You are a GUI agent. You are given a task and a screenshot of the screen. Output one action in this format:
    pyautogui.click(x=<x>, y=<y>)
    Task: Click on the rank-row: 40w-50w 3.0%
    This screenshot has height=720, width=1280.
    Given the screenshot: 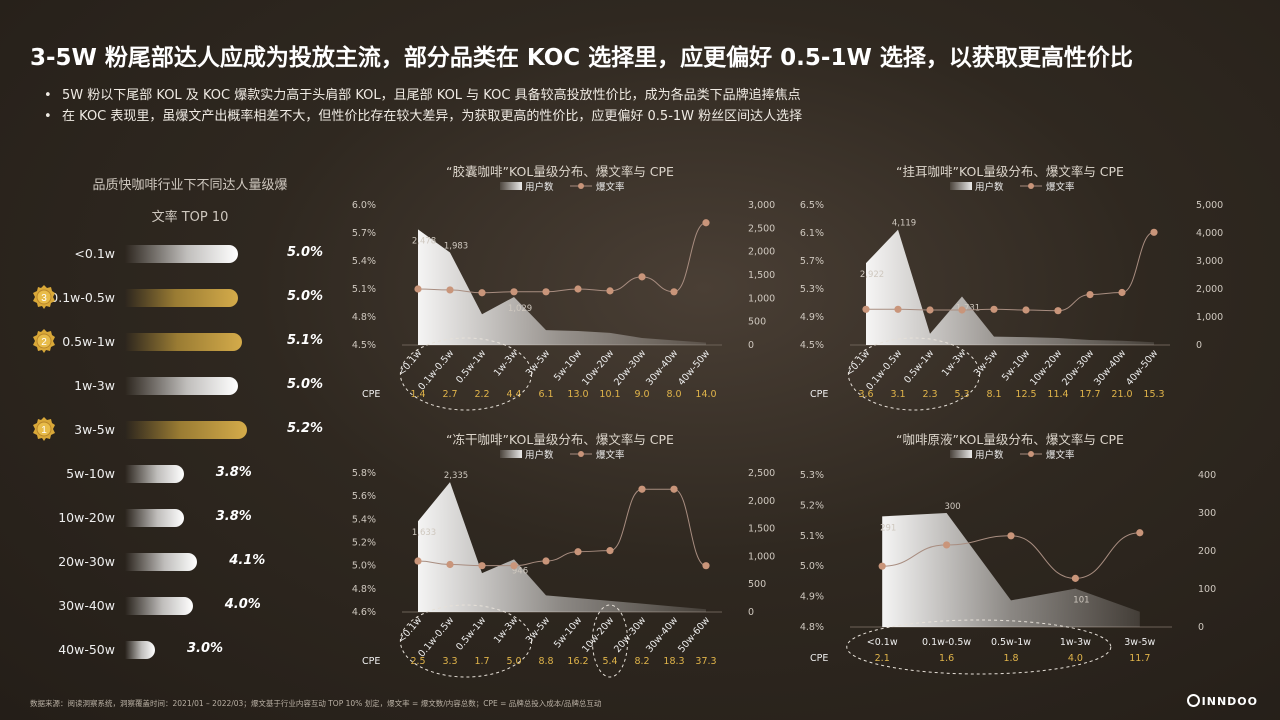 What is the action you would take?
    pyautogui.click(x=165, y=650)
    